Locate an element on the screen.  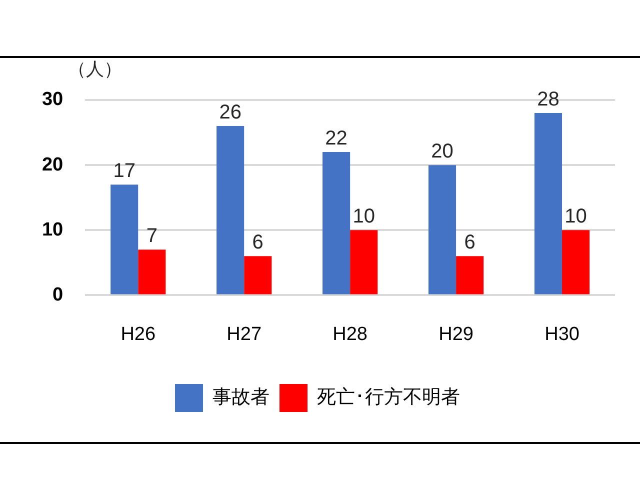
y-tick-label: 10 is located at coordinates (53, 229).